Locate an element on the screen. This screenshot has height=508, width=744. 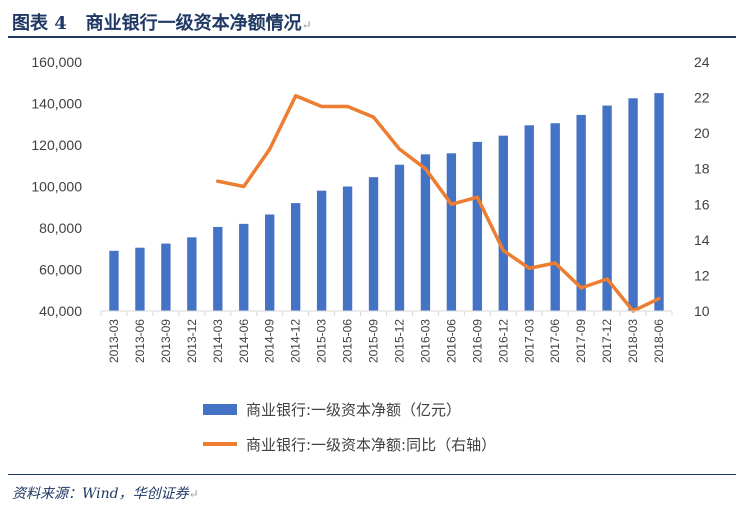
y-right-tick-label: 24 is located at coordinates (702, 62).